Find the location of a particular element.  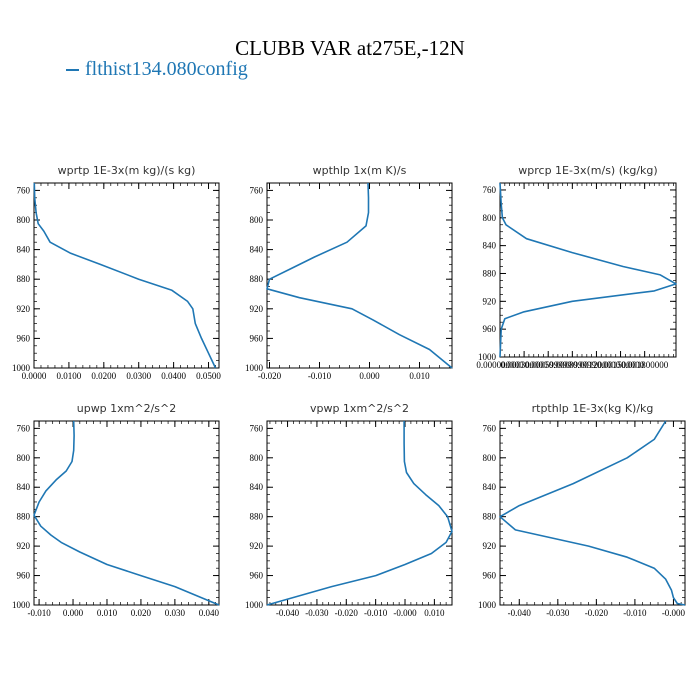

legend: flthist134.080config is located at coordinates (157, 69).